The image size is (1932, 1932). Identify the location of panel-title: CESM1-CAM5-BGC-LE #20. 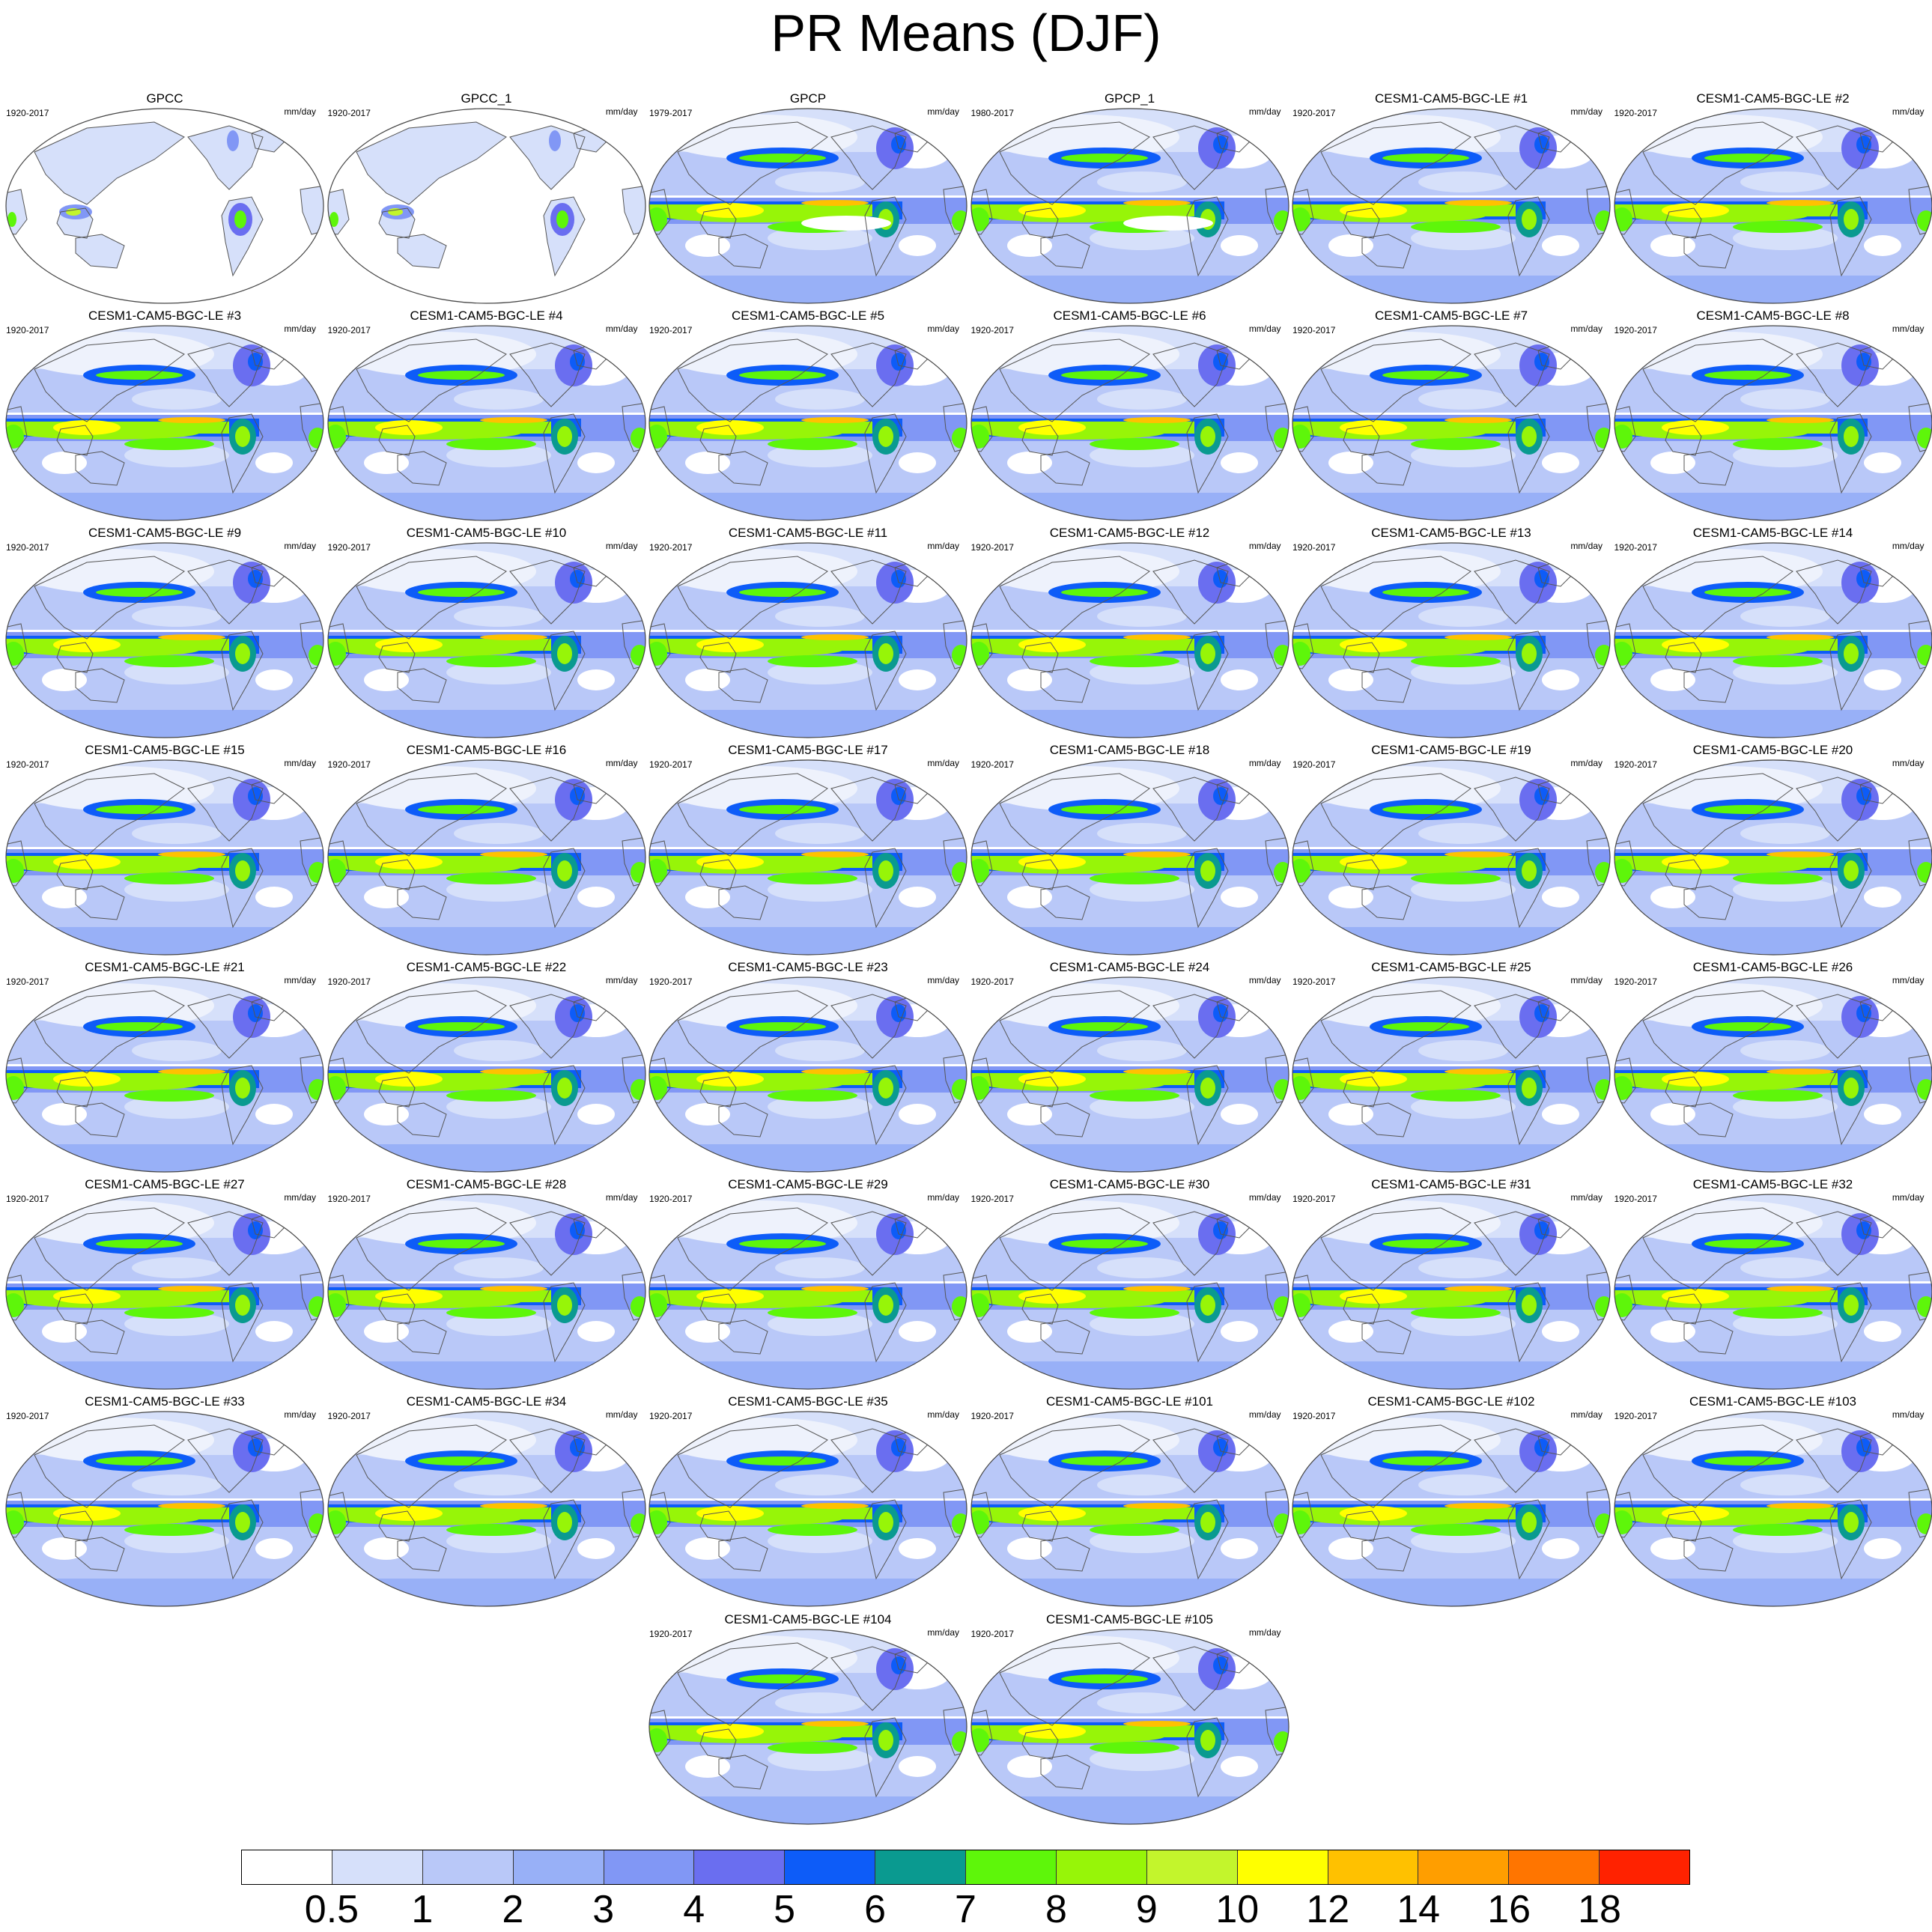
(1772, 750).